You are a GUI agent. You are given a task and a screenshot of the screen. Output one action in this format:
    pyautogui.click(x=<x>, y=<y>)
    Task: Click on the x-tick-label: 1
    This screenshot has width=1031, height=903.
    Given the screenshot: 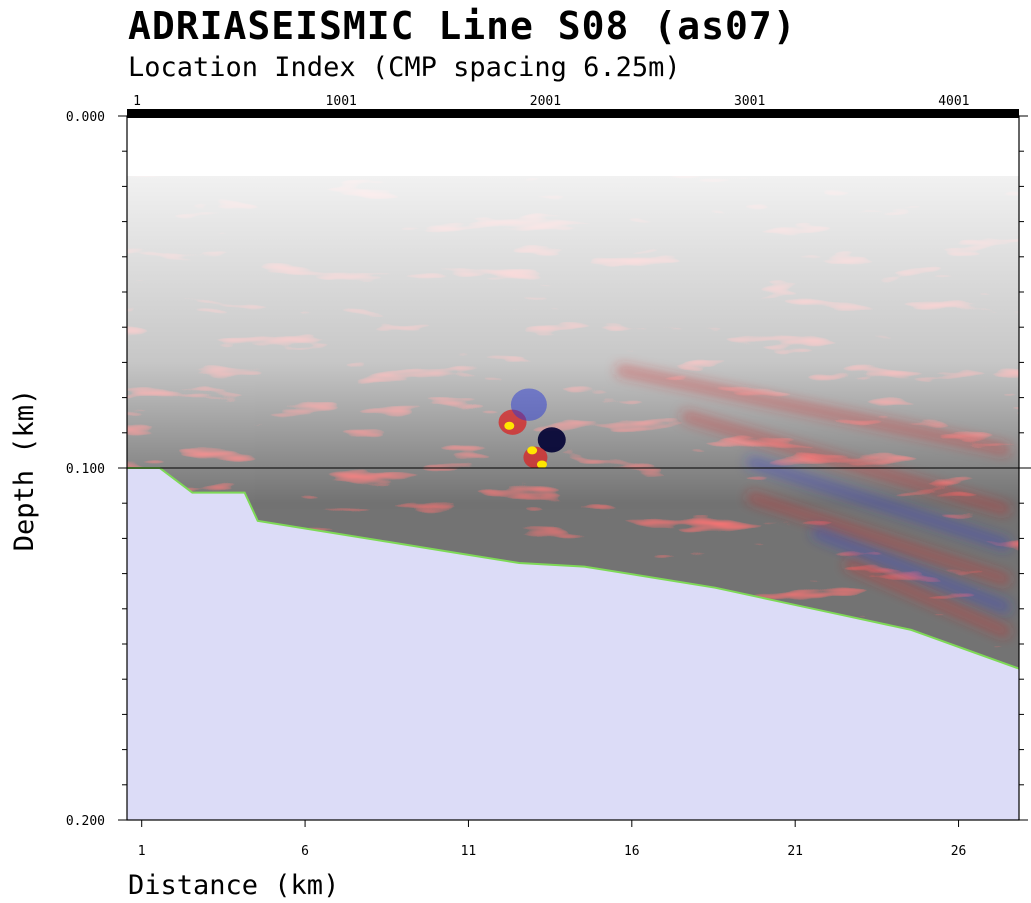 What is the action you would take?
    pyautogui.click(x=142, y=851)
    